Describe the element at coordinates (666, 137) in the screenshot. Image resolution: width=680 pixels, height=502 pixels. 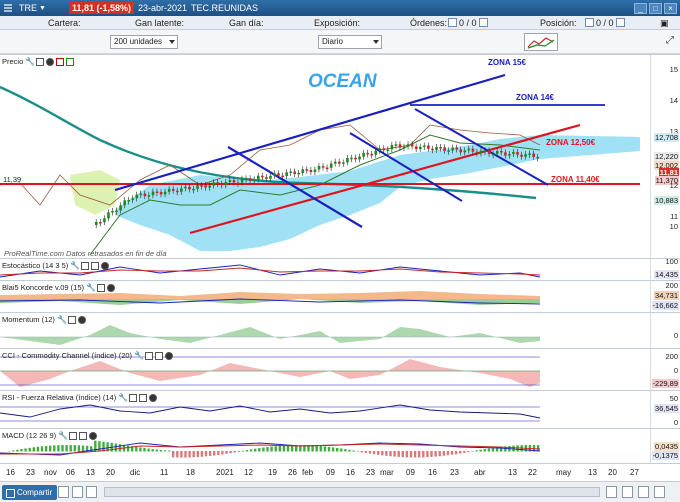
I see `cloud-value-chip: 12,708` at that location.